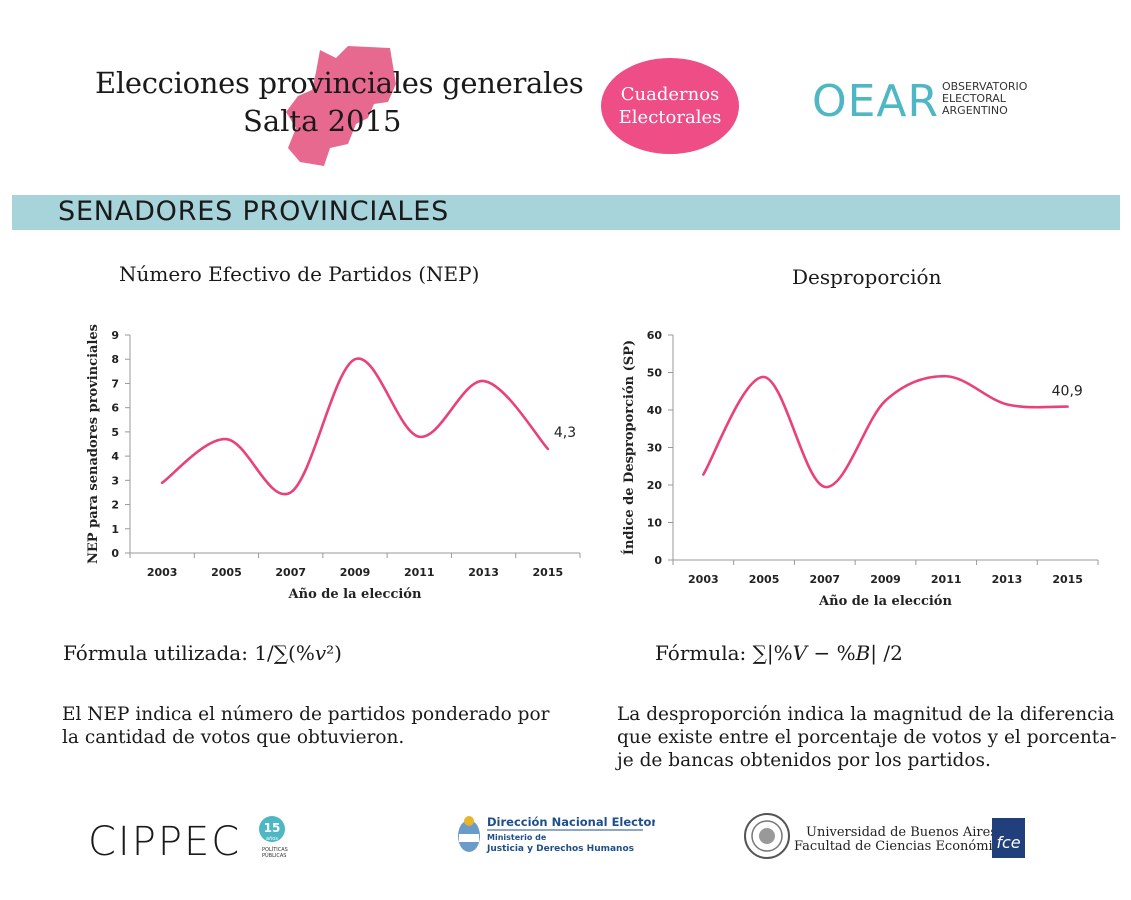 The image size is (1131, 900). What do you see at coordinates (517, 837) in the screenshot?
I see `dne-sub1: Ministerio de` at bounding box center [517, 837].